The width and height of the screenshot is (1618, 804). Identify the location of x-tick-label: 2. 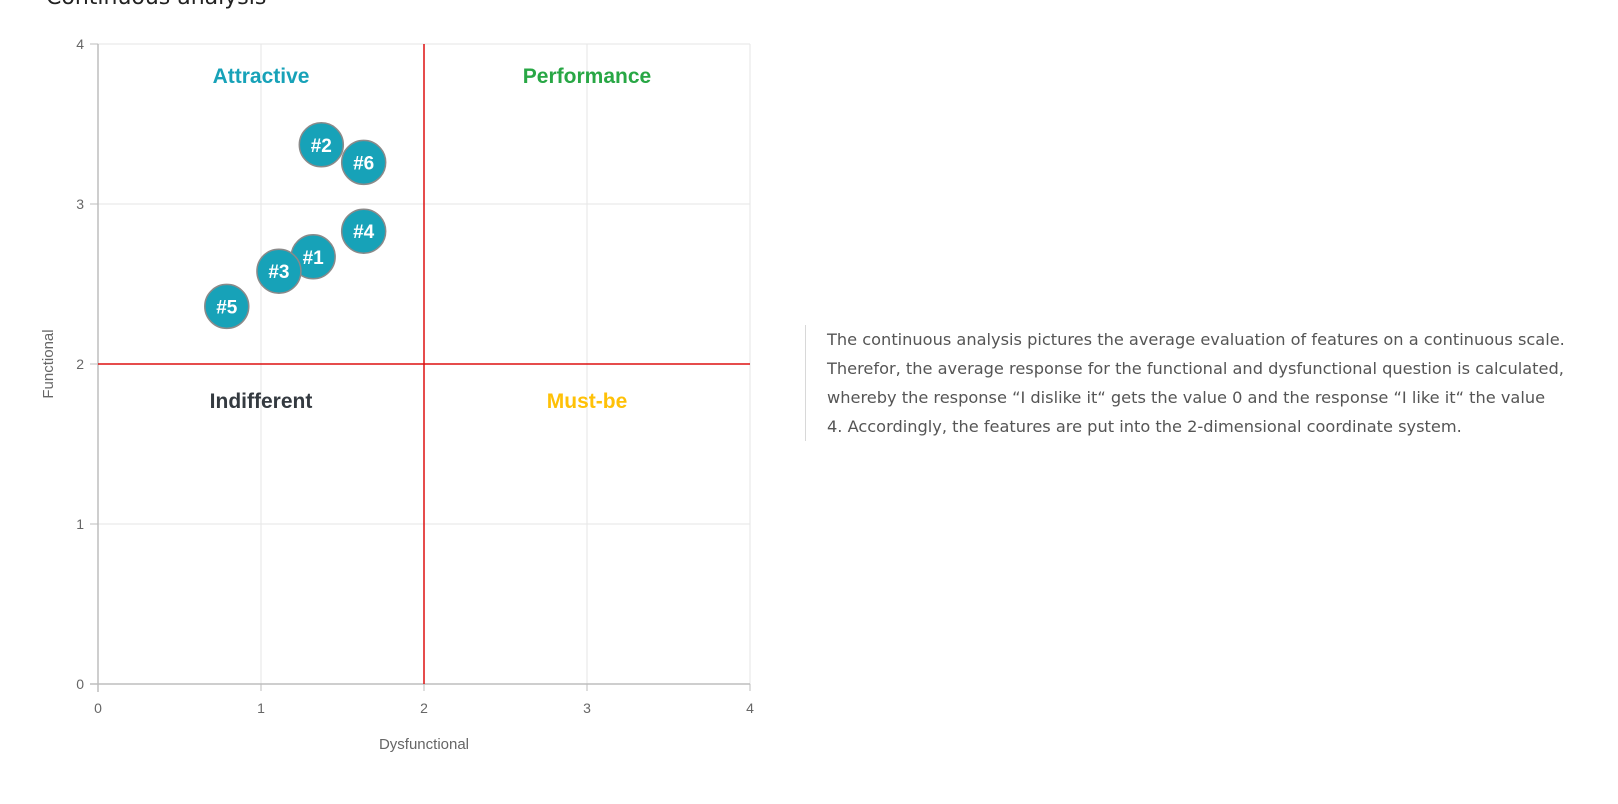
(424, 708).